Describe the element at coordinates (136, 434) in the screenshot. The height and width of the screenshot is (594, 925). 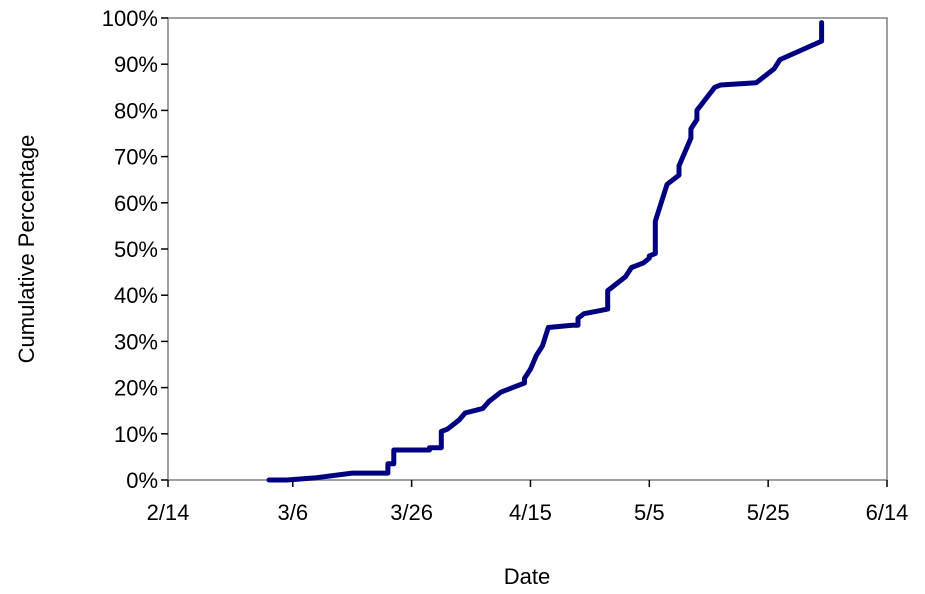
I see `y-tick-label: 10%` at that location.